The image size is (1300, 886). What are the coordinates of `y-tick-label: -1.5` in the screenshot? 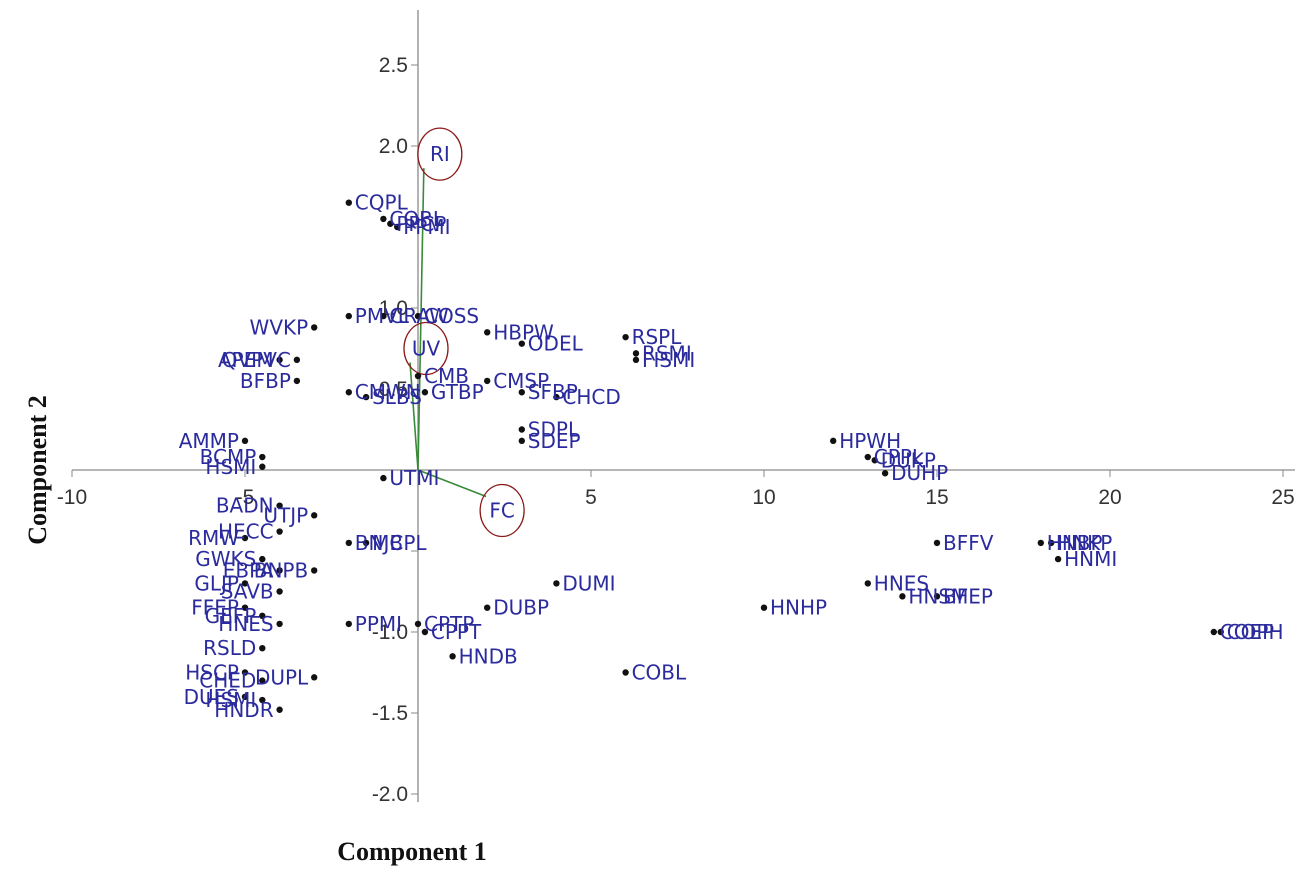 It's located at (390, 713).